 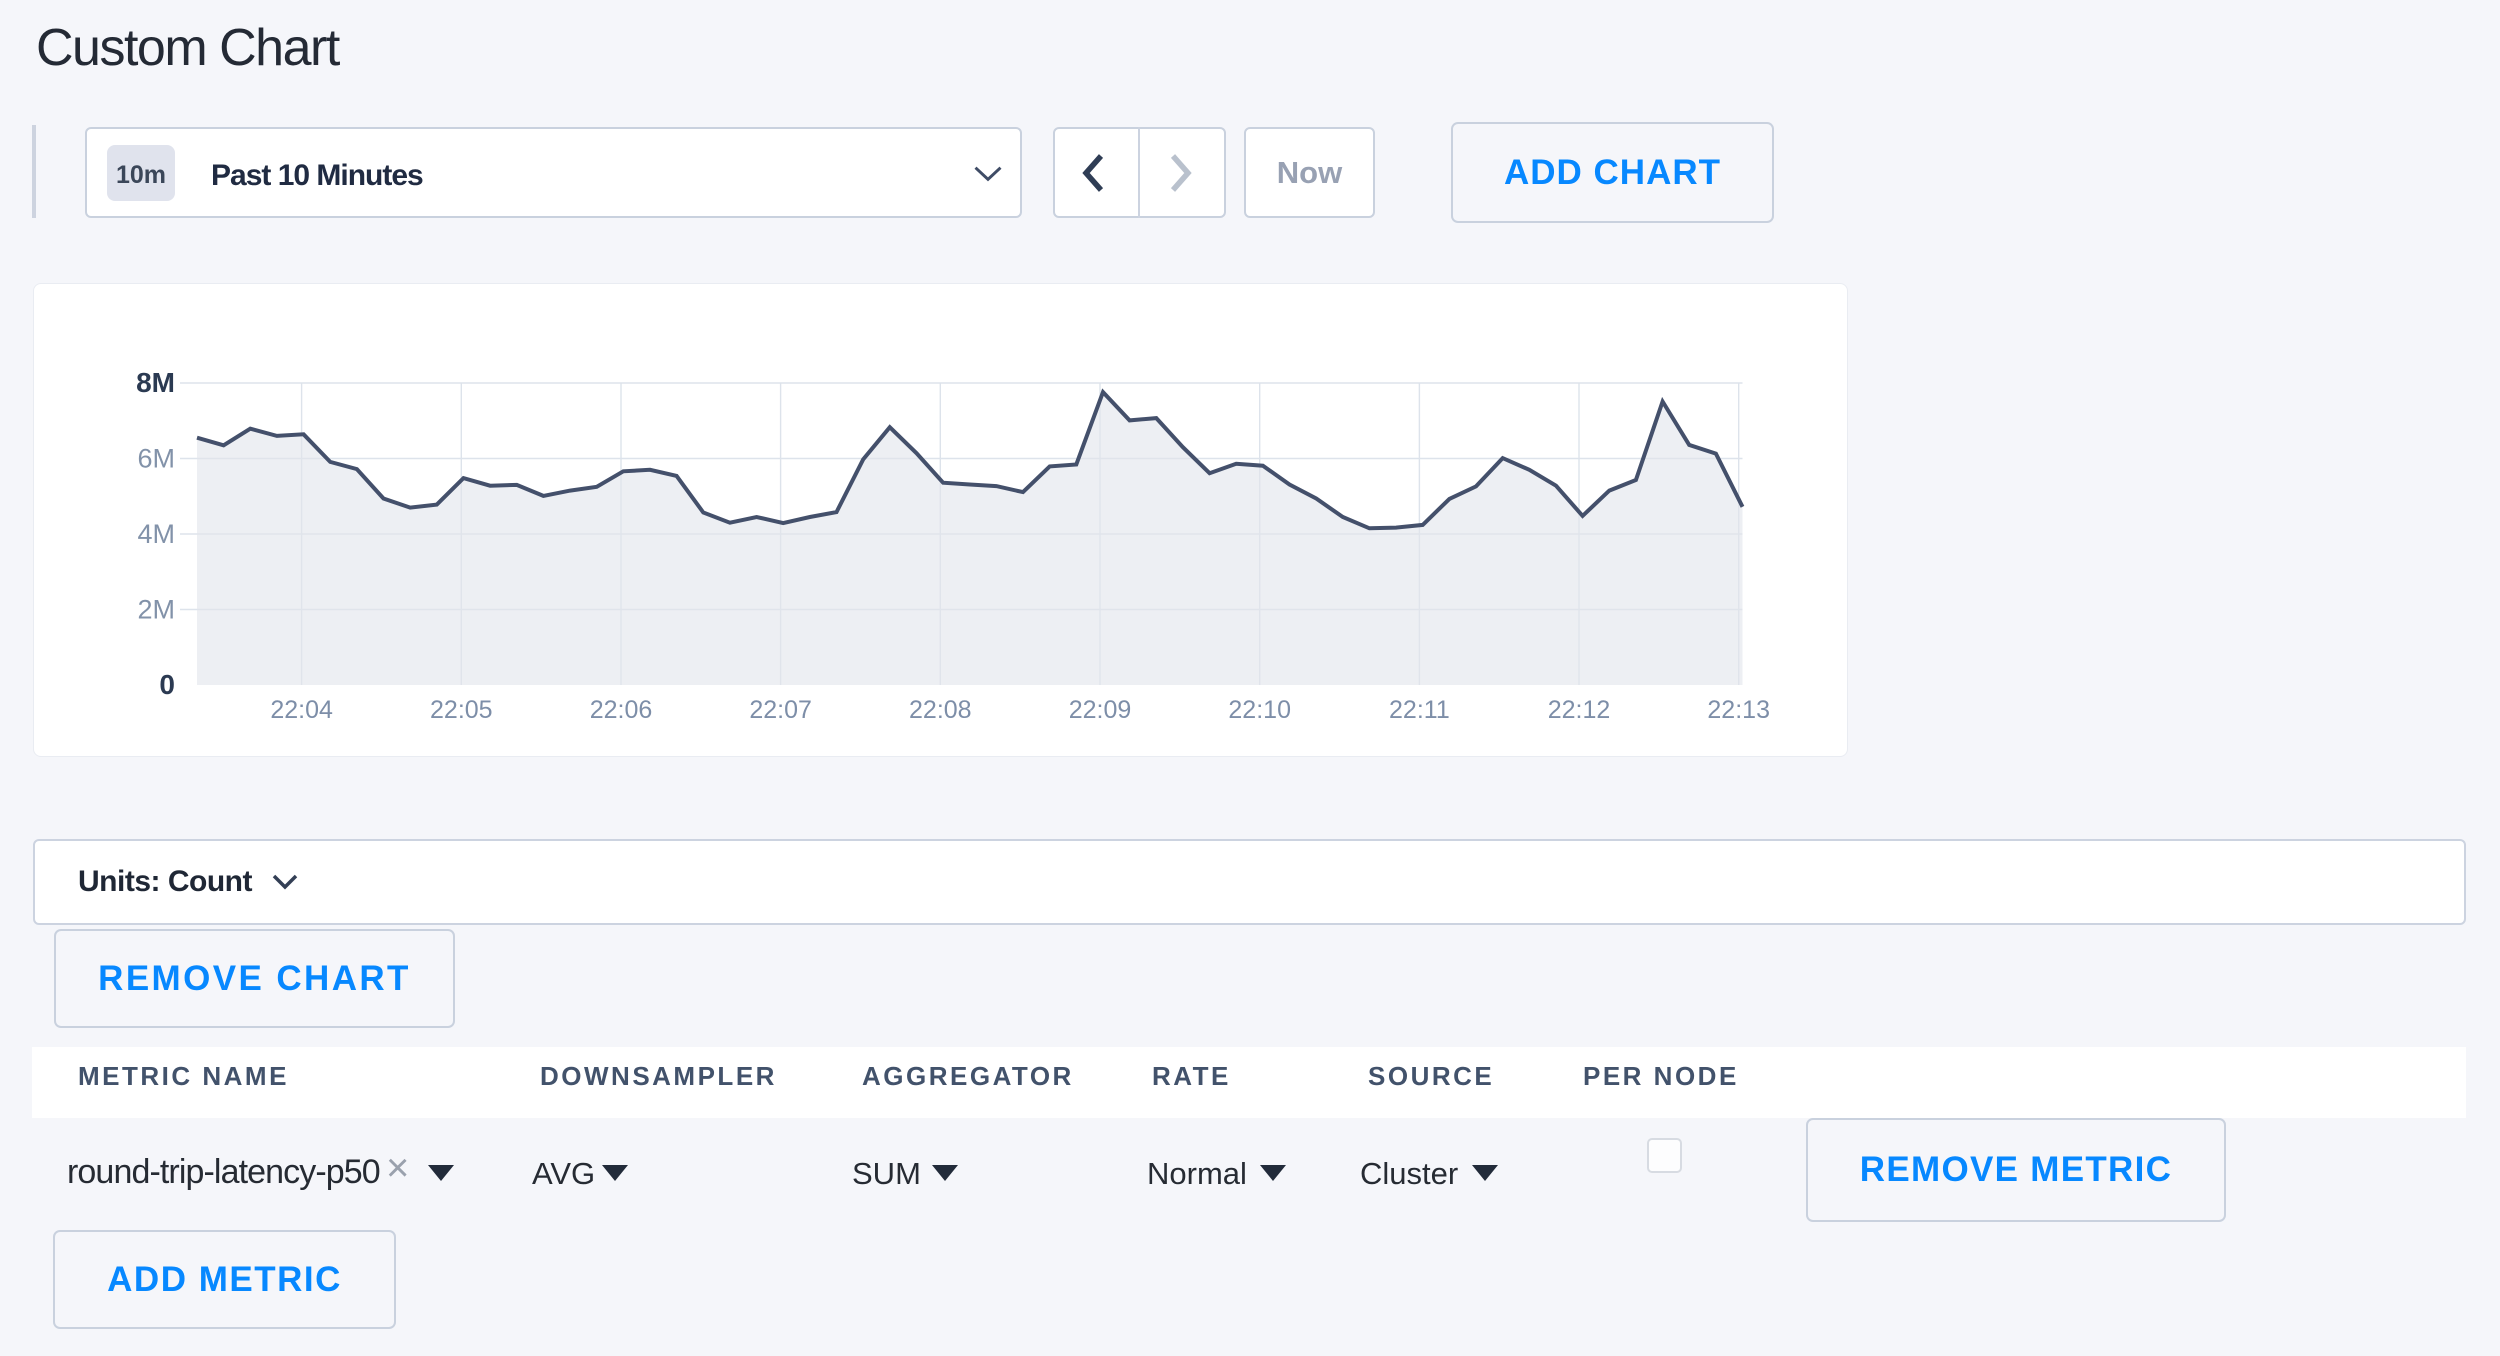 I want to click on svg-text: 22:07, so click(x=780, y=710).